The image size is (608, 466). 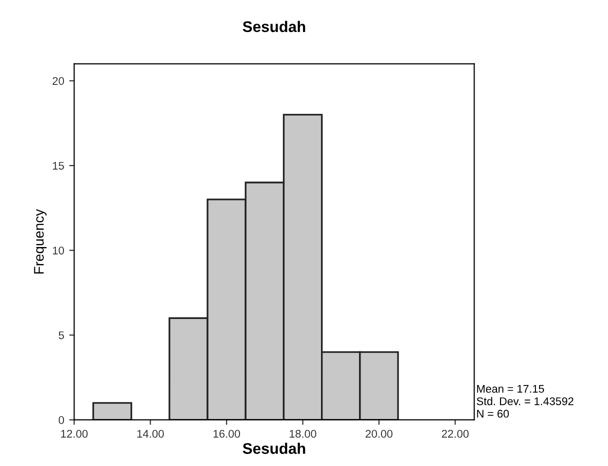 What do you see at coordinates (525, 401) in the screenshot?
I see `text: Std. Dev. = 1.43592` at bounding box center [525, 401].